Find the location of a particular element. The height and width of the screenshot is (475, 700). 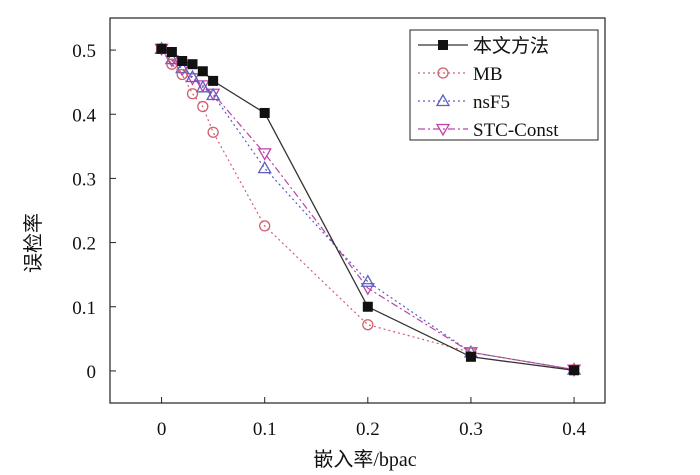

x-tick-label: 0 is located at coordinates (162, 429).